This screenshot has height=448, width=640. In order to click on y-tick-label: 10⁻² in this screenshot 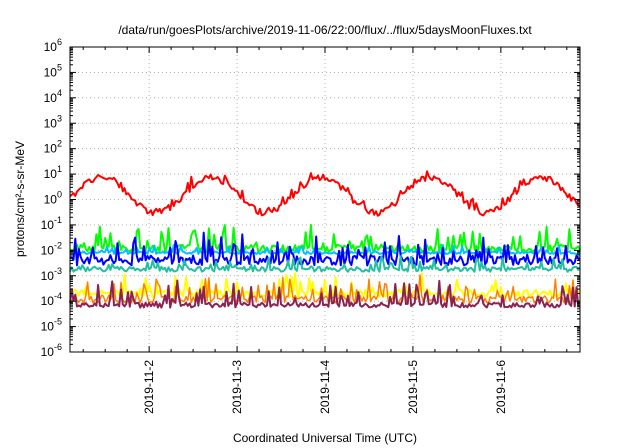, I will do `click(51, 248)`.